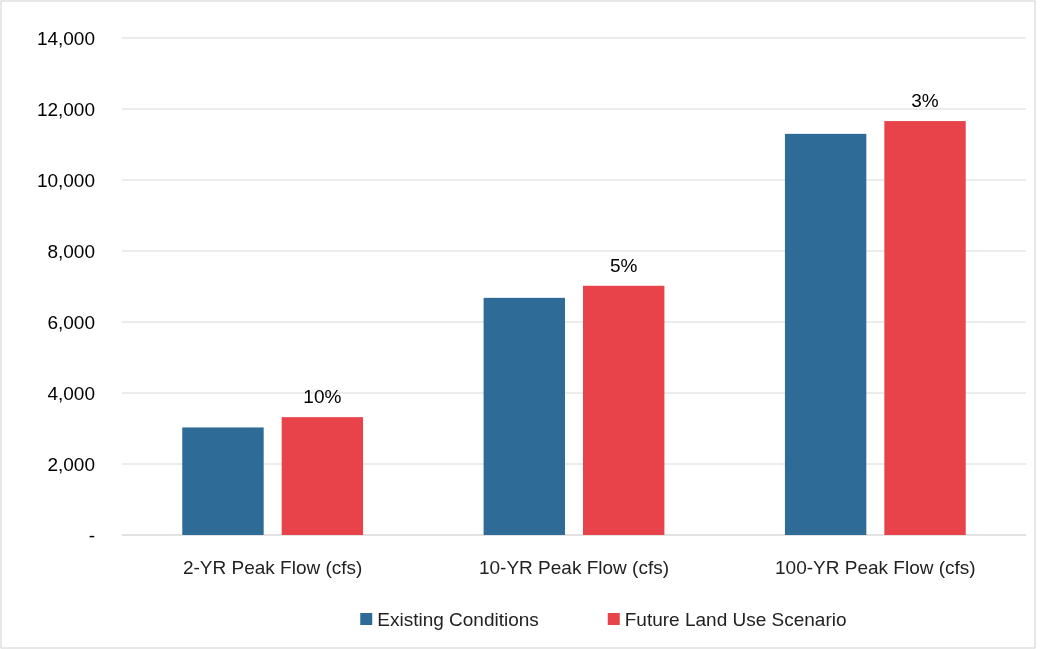 The image size is (1042, 649). Describe the element at coordinates (623, 265) in the screenshot. I see `annotation: 5%` at that location.